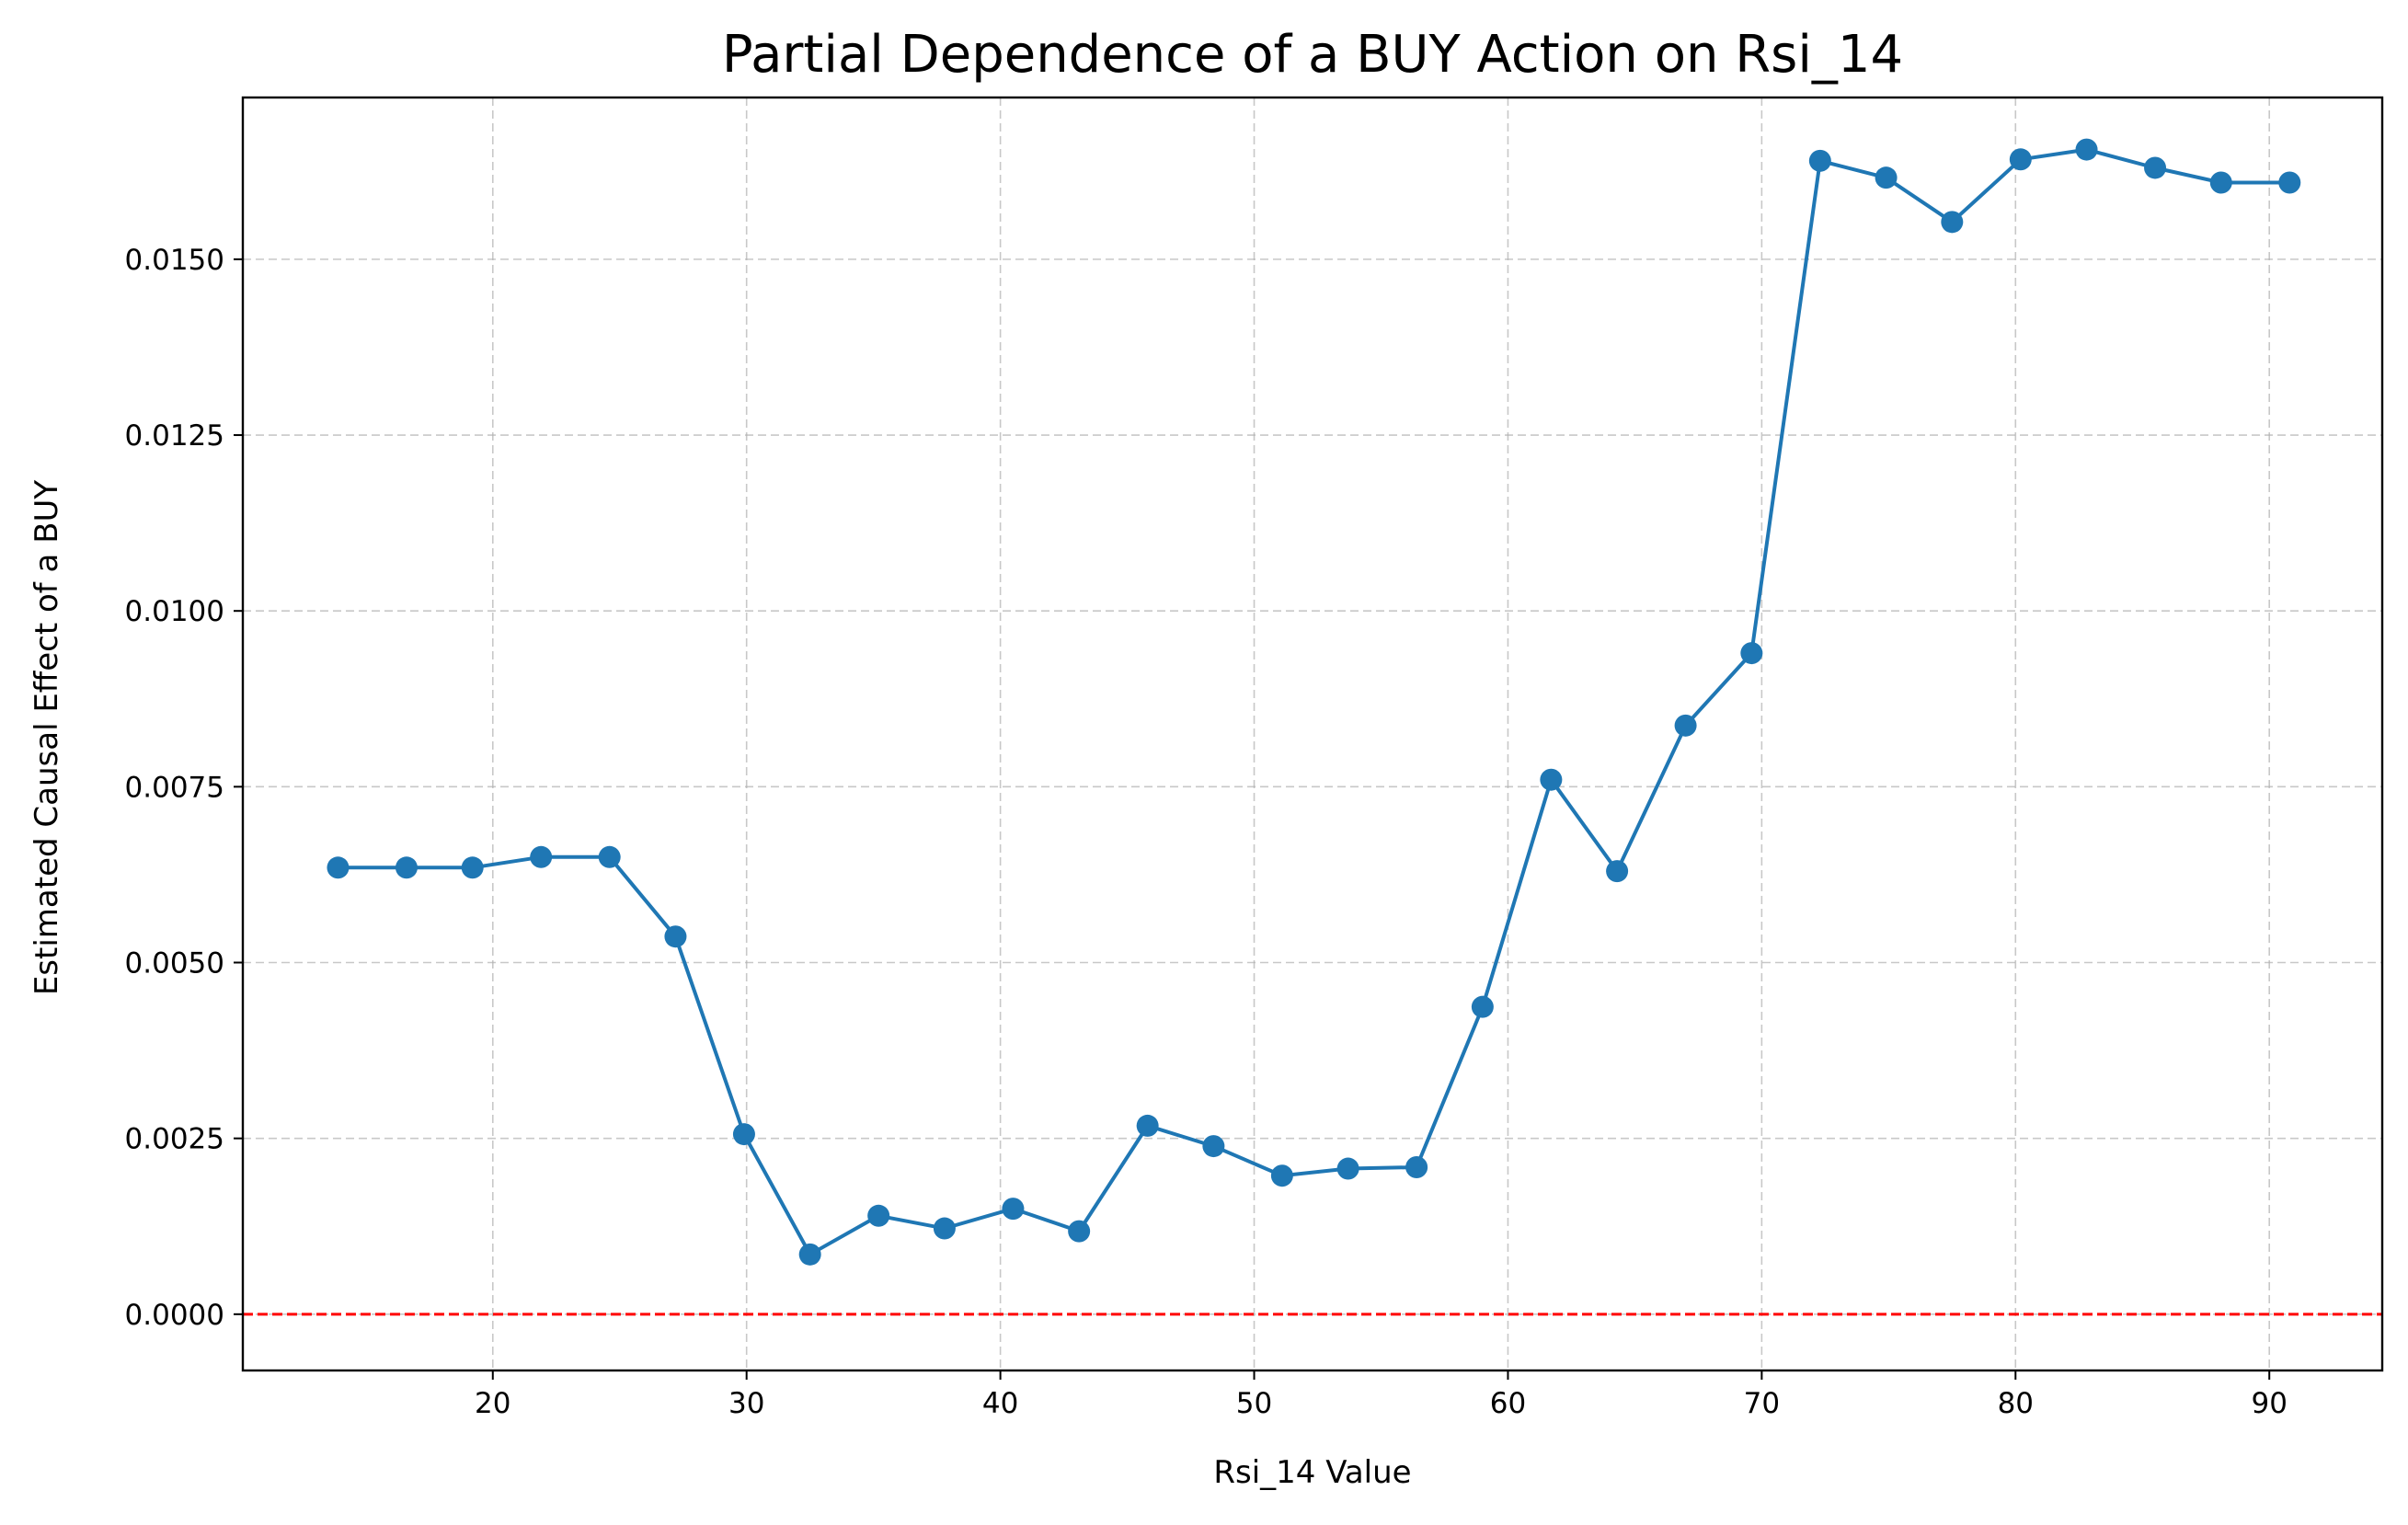 The image size is (2408, 1525). What do you see at coordinates (174, 436) in the screenshot?
I see `y-tick-label: 0.0125` at bounding box center [174, 436].